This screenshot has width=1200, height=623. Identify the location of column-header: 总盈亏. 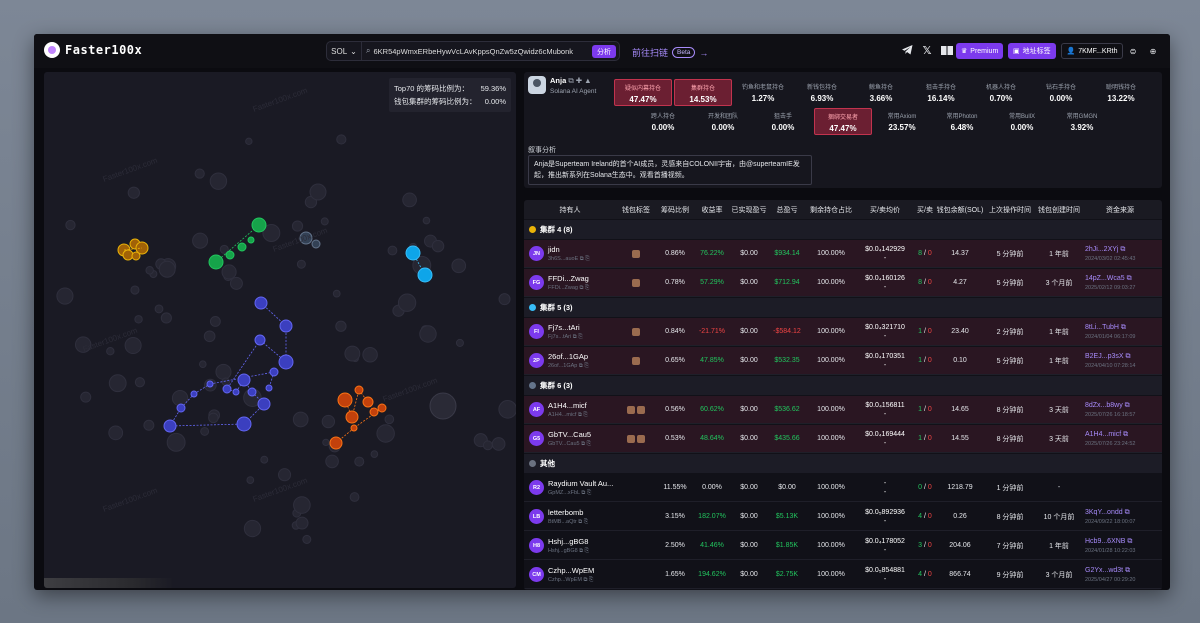
(787, 210).